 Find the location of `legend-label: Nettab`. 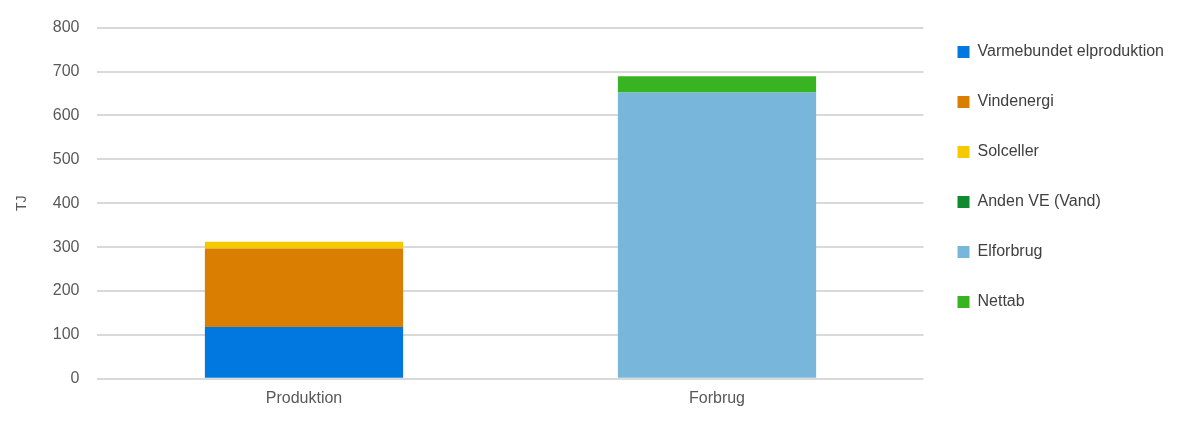

legend-label: Nettab is located at coordinates (1001, 301).